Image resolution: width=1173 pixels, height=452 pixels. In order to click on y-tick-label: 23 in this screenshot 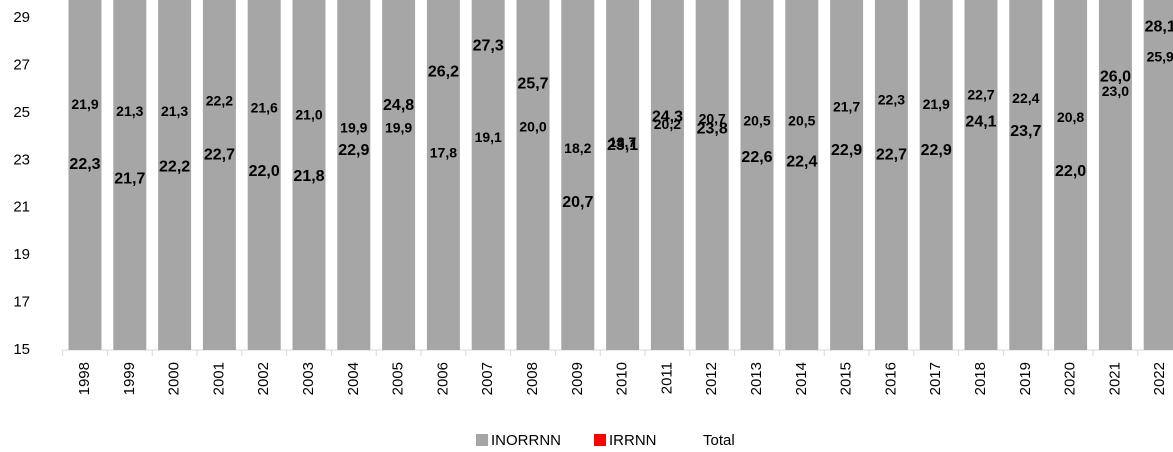, I will do `click(21, 159)`.